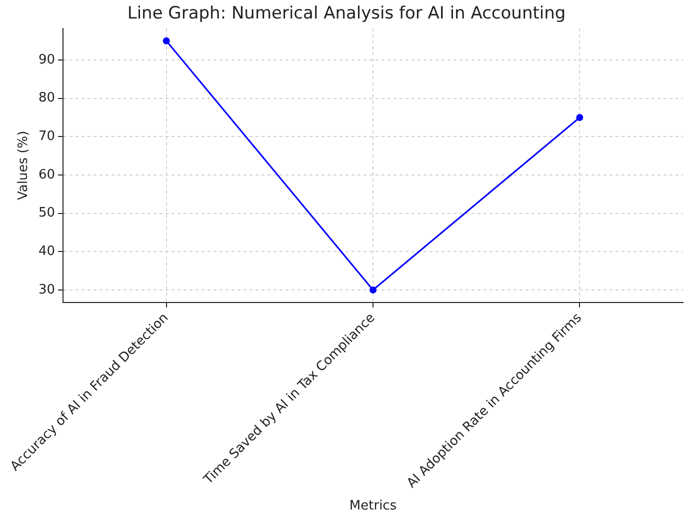  What do you see at coordinates (47, 252) in the screenshot?
I see `y-tick-label: 40` at bounding box center [47, 252].